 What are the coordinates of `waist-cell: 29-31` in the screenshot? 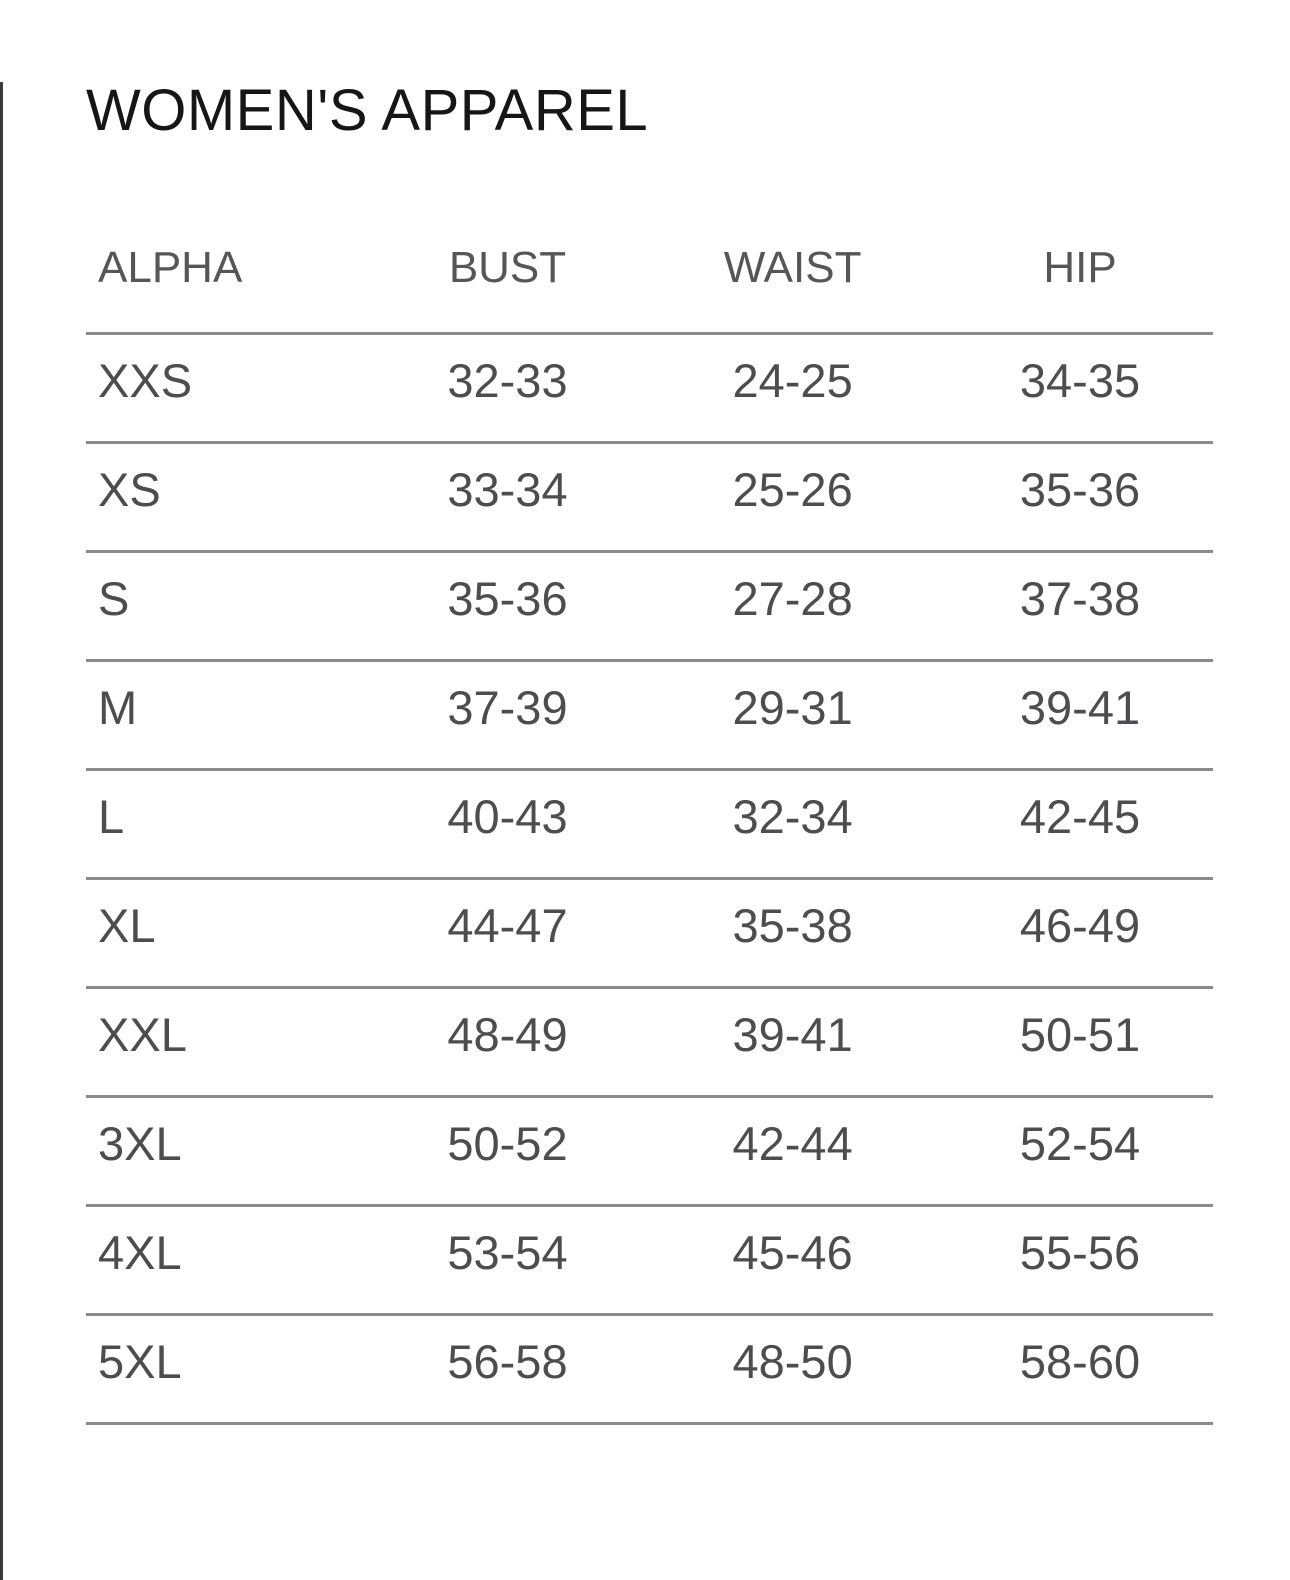 It's located at (793, 715).